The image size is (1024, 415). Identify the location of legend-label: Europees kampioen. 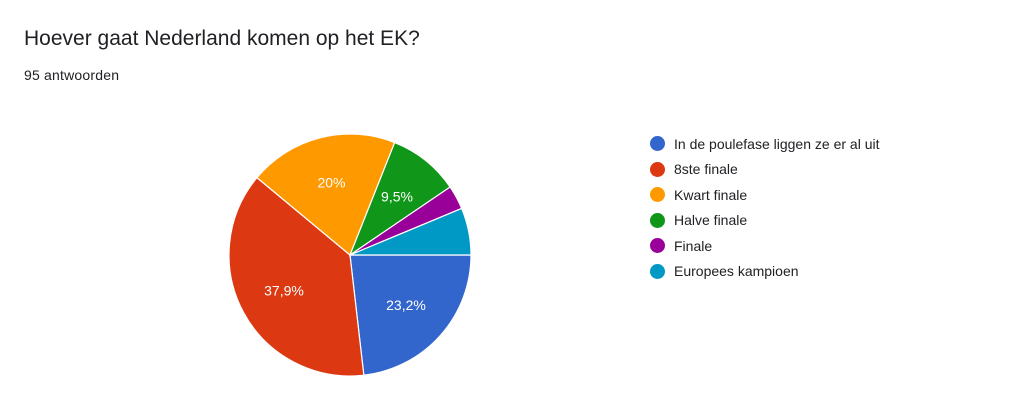
(736, 271).